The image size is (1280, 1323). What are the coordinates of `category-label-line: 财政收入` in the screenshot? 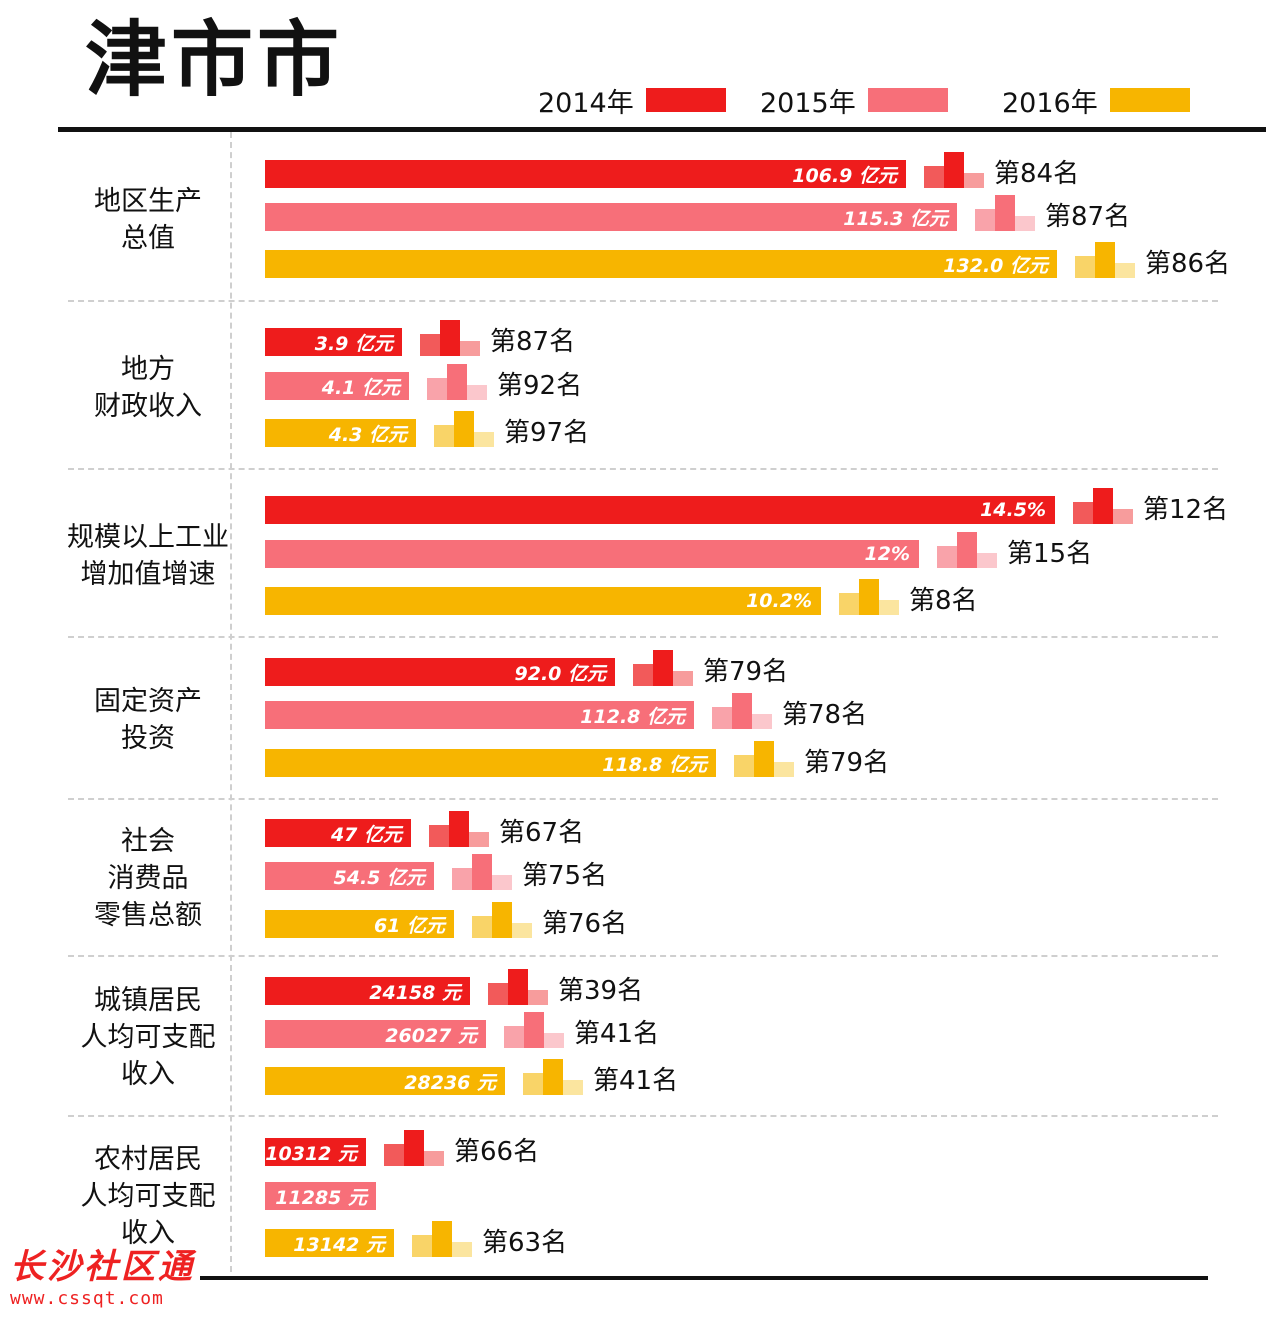 It's located at (148, 406).